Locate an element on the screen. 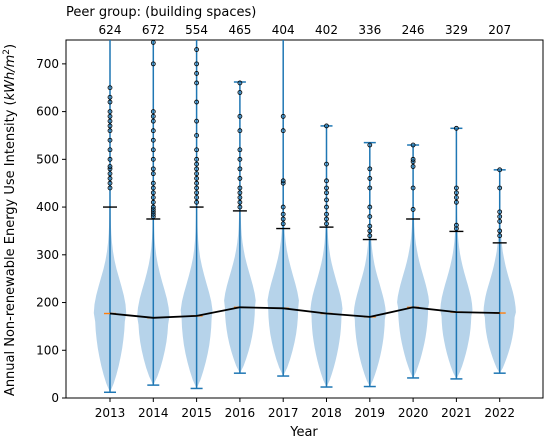  y-axis-label-unit: kWh/m is located at coordinates (10, 78).